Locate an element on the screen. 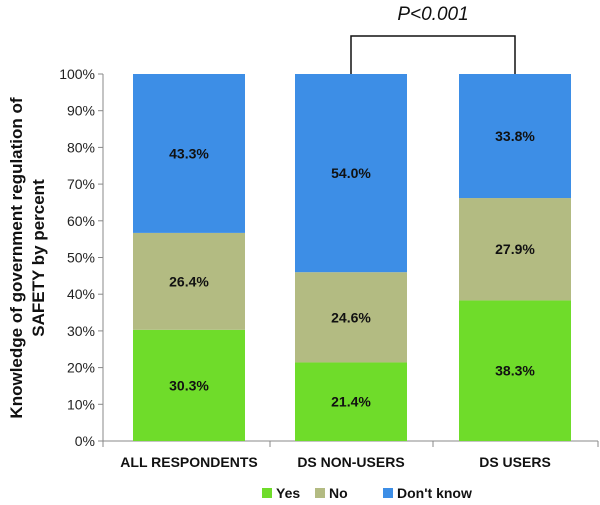  legend-label: No is located at coordinates (338, 493).